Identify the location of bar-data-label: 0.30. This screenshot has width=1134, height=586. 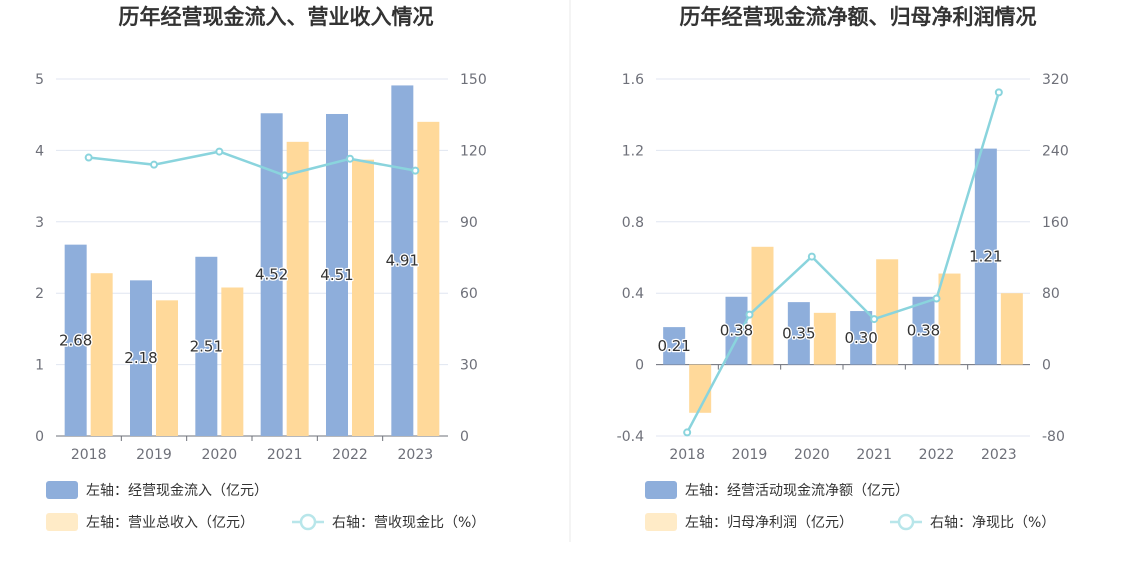
(860, 338).